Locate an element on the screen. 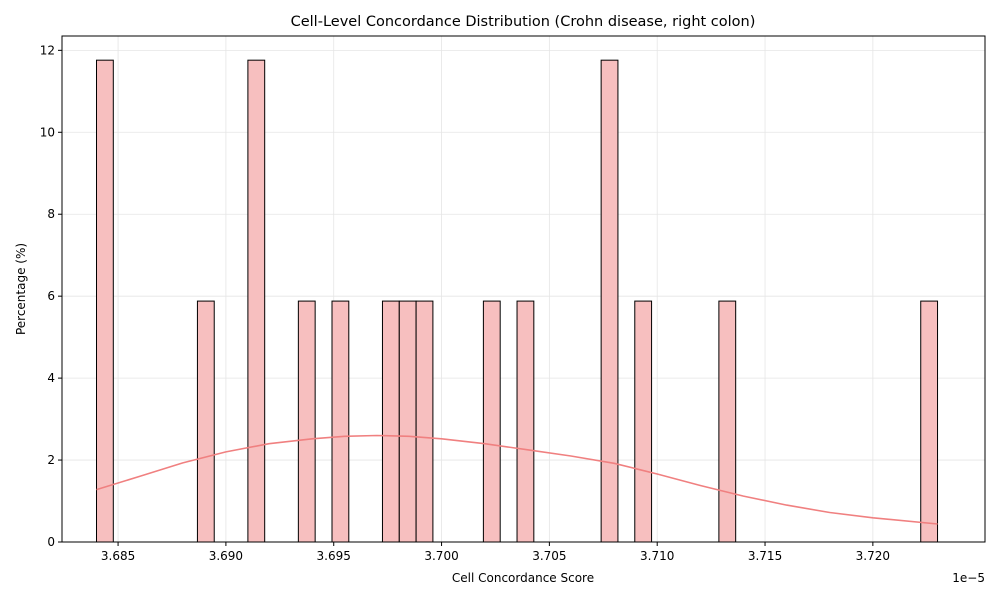 The width and height of the screenshot is (1000, 600). y-axis-title: Percentage (%) is located at coordinates (21, 289).